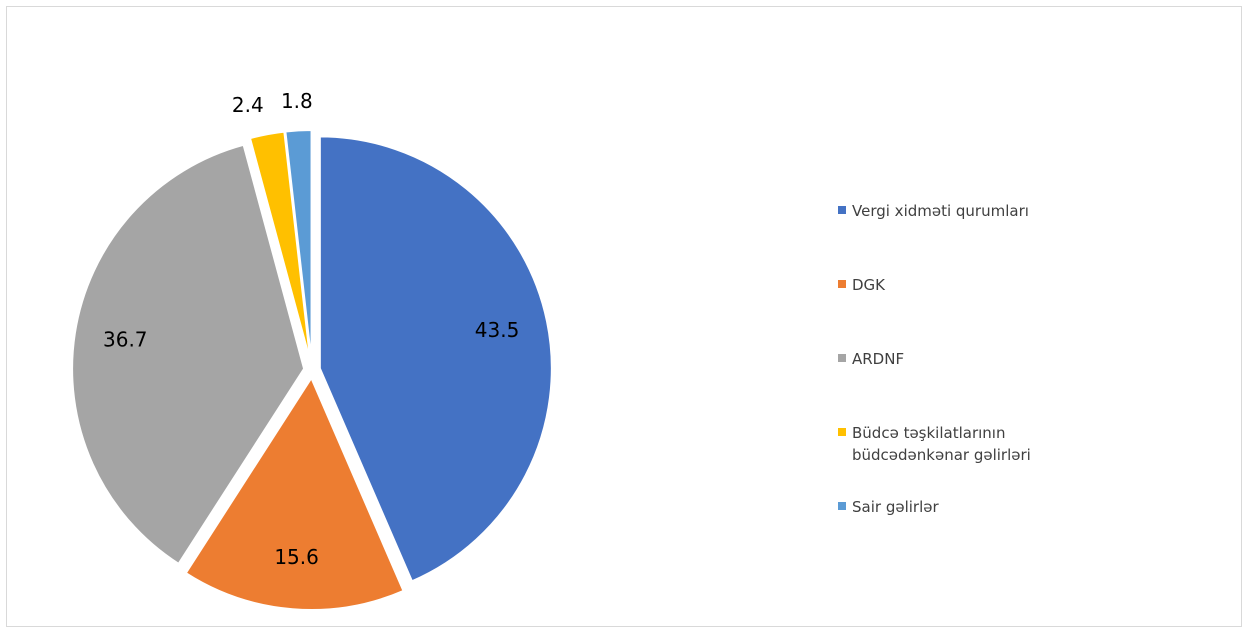  I want to click on legend-item: Vergi xidməti qurumları, so click(968, 237).